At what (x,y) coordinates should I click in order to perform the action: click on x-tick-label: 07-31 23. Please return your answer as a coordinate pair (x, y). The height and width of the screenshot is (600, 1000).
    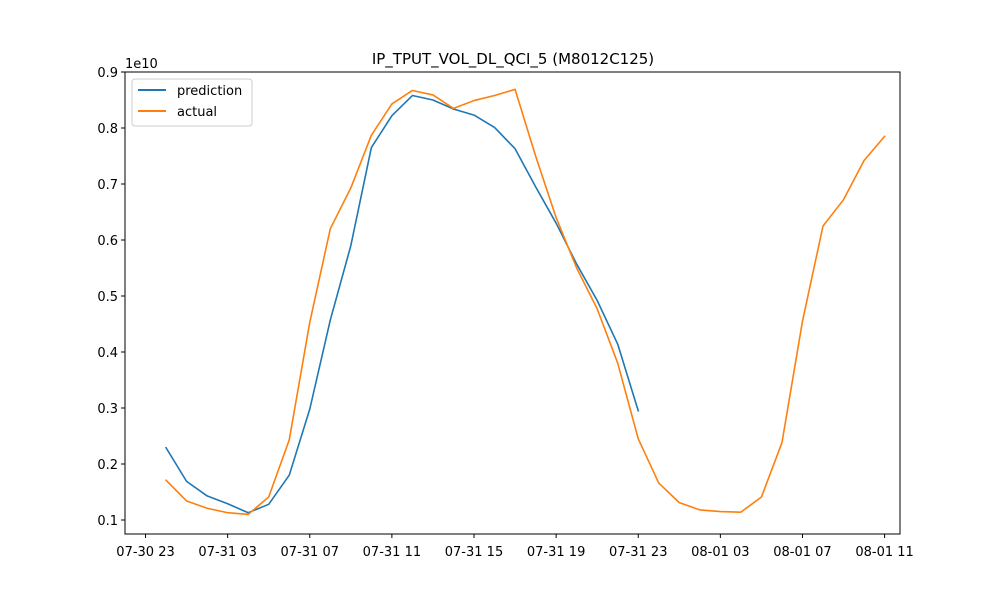
    Looking at the image, I should click on (638, 552).